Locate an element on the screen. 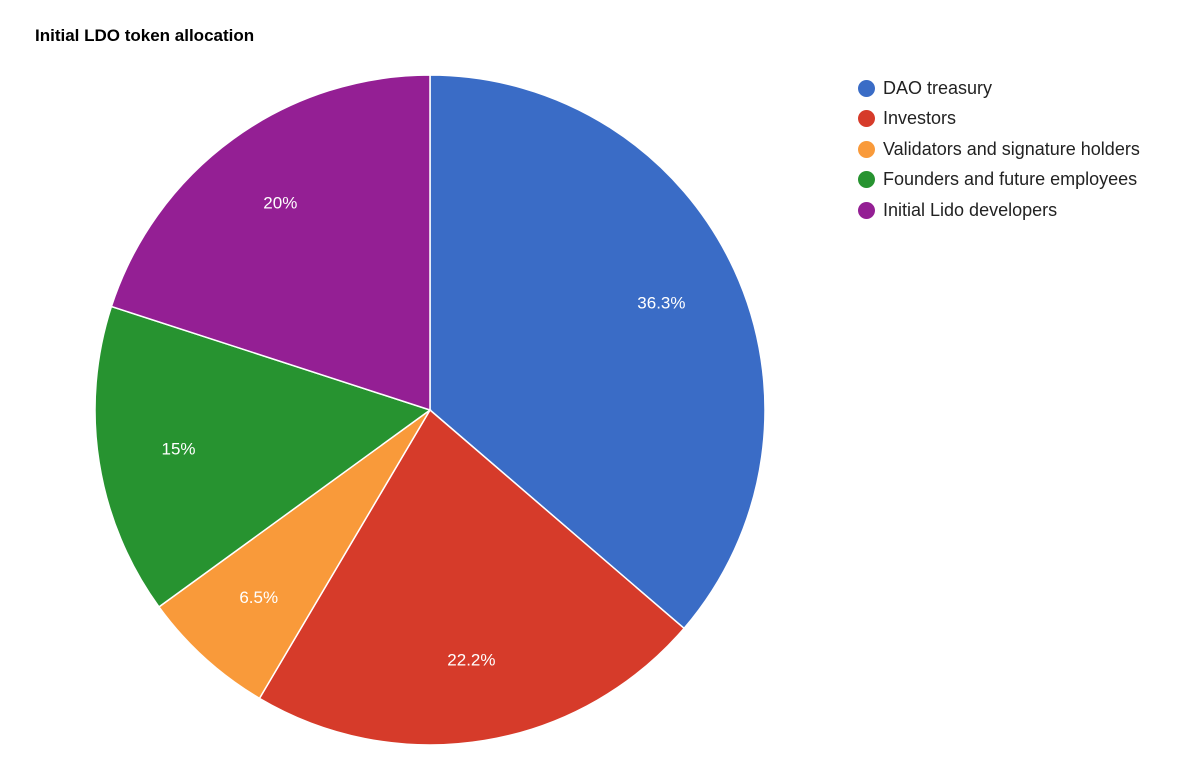 This screenshot has width=1200, height=765. legend-item: Founders and future employees is located at coordinates (999, 180).